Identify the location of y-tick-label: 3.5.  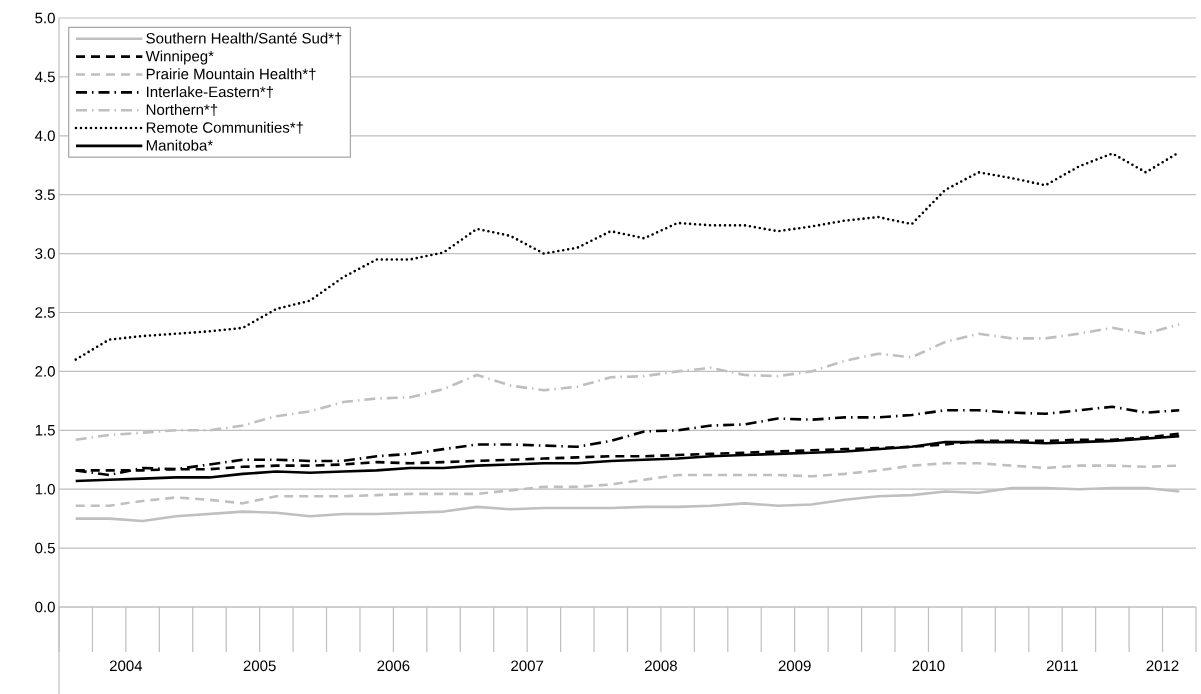
(45, 194).